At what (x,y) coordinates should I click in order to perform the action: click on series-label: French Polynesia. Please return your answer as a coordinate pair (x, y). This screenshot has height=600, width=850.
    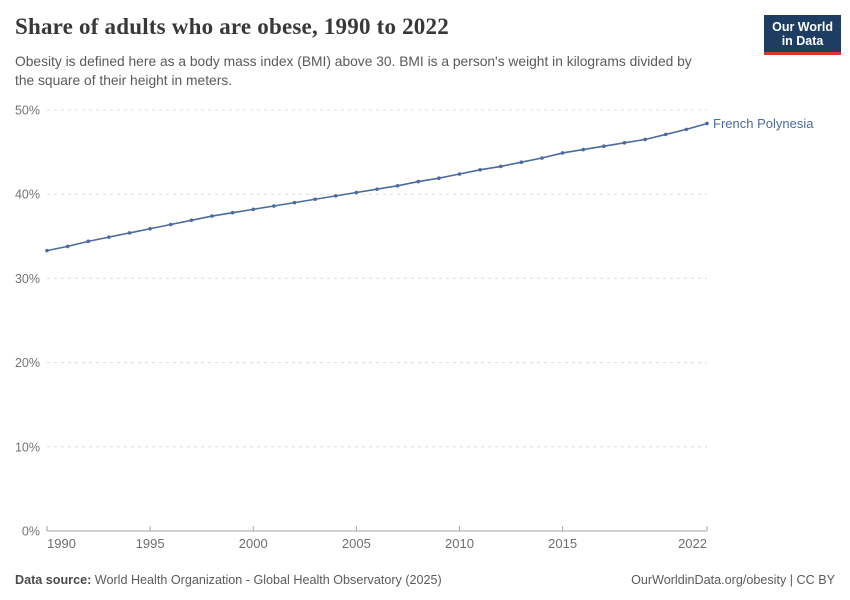
    Looking at the image, I should click on (763, 123).